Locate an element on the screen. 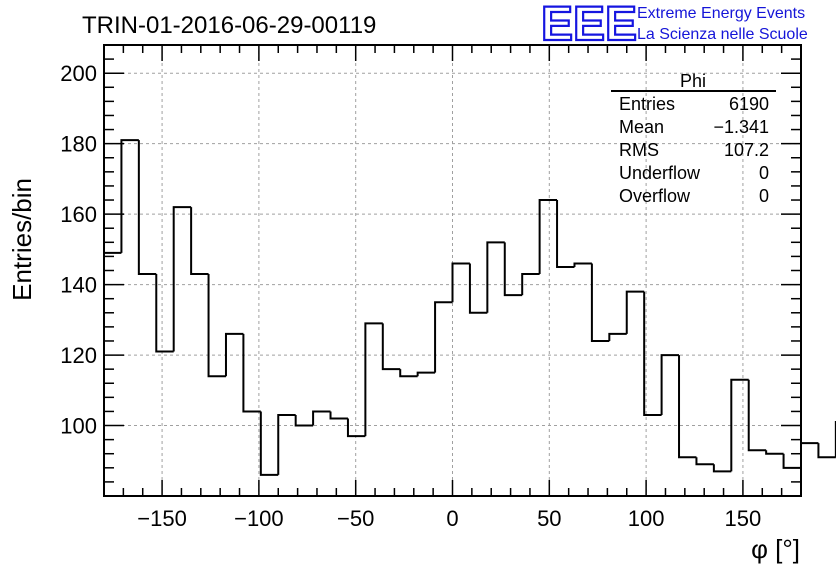 Image resolution: width=836 pixels, height=572 pixels. y-tick-label: 120 is located at coordinates (78, 355).